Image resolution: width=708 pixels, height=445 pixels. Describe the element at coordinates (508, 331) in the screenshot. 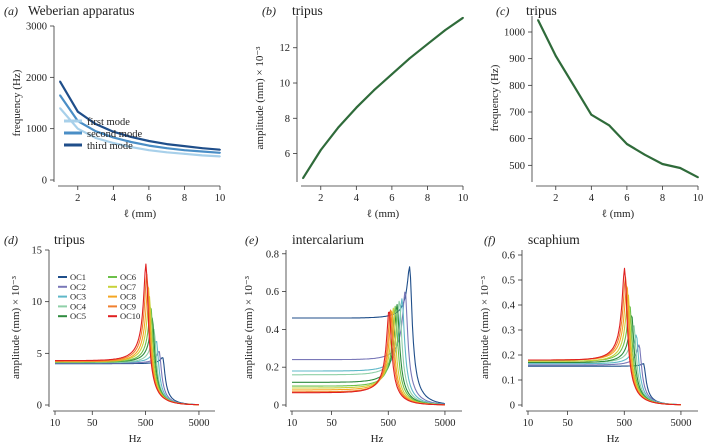

I see `y-tick-label-f: 0.3` at that location.